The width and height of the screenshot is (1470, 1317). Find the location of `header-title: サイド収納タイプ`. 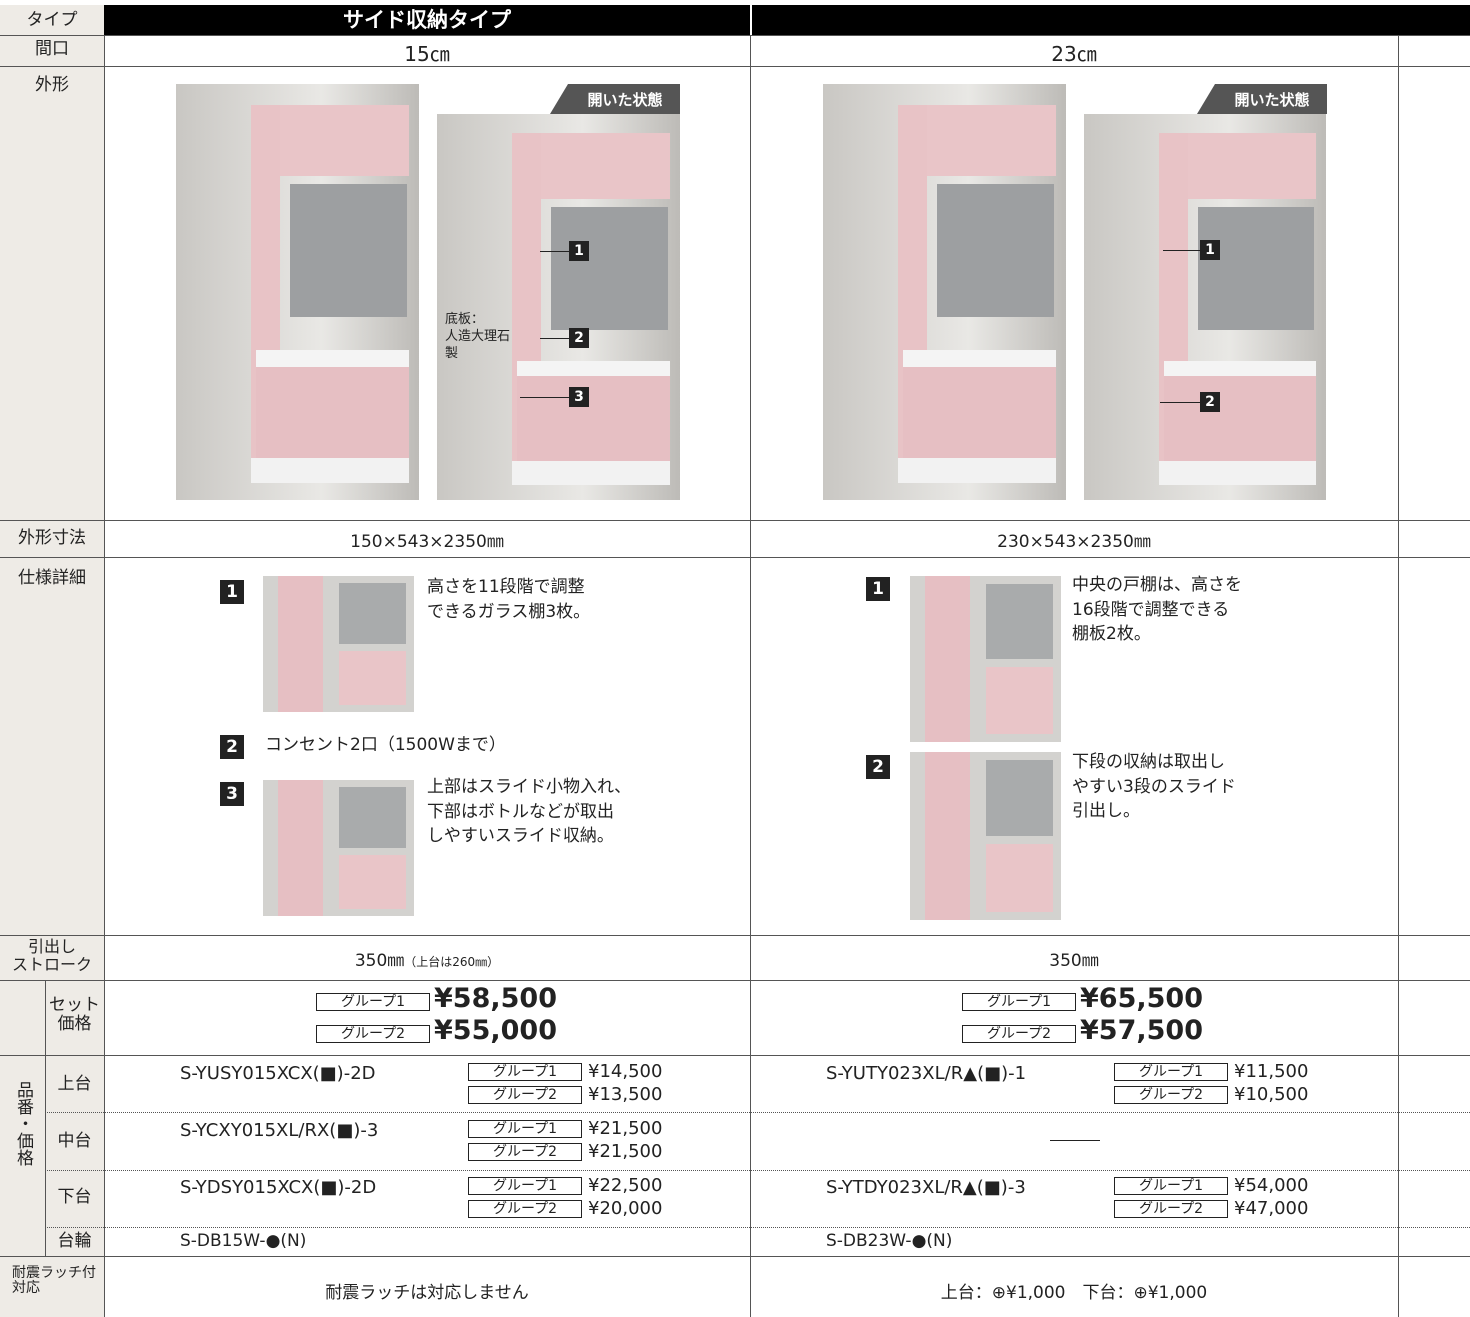

header-title: サイド収納タイプ is located at coordinates (427, 20).